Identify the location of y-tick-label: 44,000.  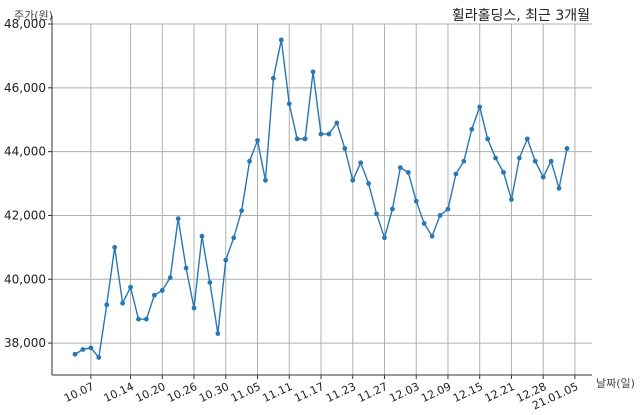
(25, 152).